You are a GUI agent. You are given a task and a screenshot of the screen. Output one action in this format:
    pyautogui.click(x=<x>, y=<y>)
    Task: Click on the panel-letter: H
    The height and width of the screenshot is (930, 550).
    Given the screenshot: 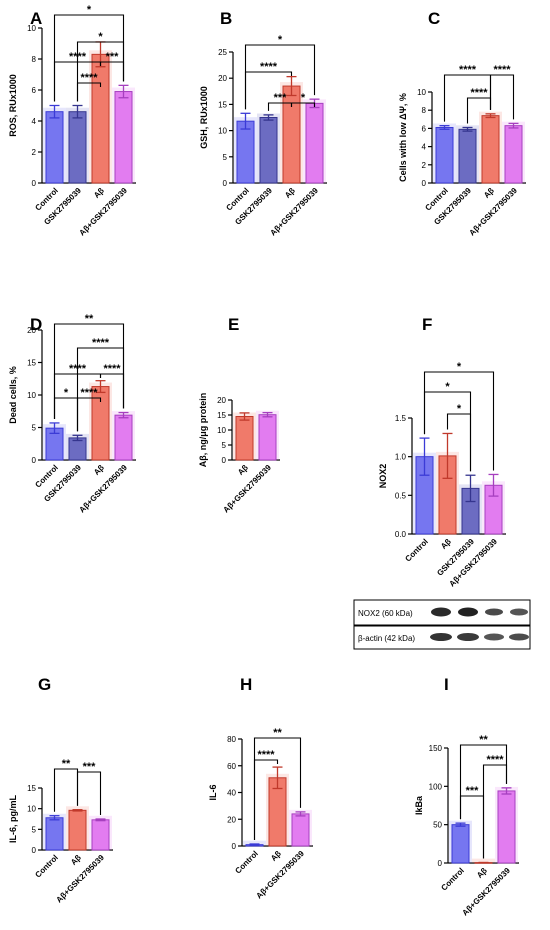 What is the action you would take?
    pyautogui.click(x=246, y=684)
    